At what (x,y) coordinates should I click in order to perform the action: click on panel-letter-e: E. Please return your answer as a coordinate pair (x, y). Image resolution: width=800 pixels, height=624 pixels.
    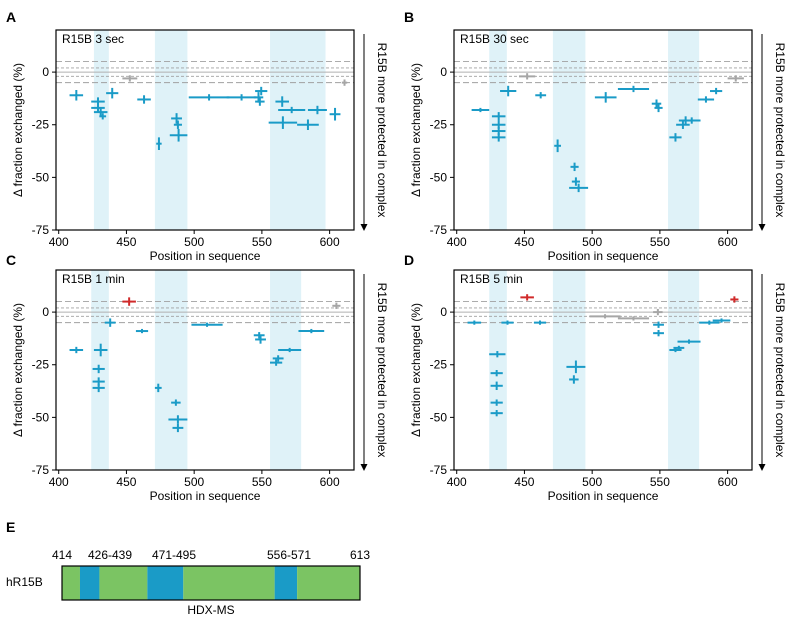
    Looking at the image, I should click on (10, 527).